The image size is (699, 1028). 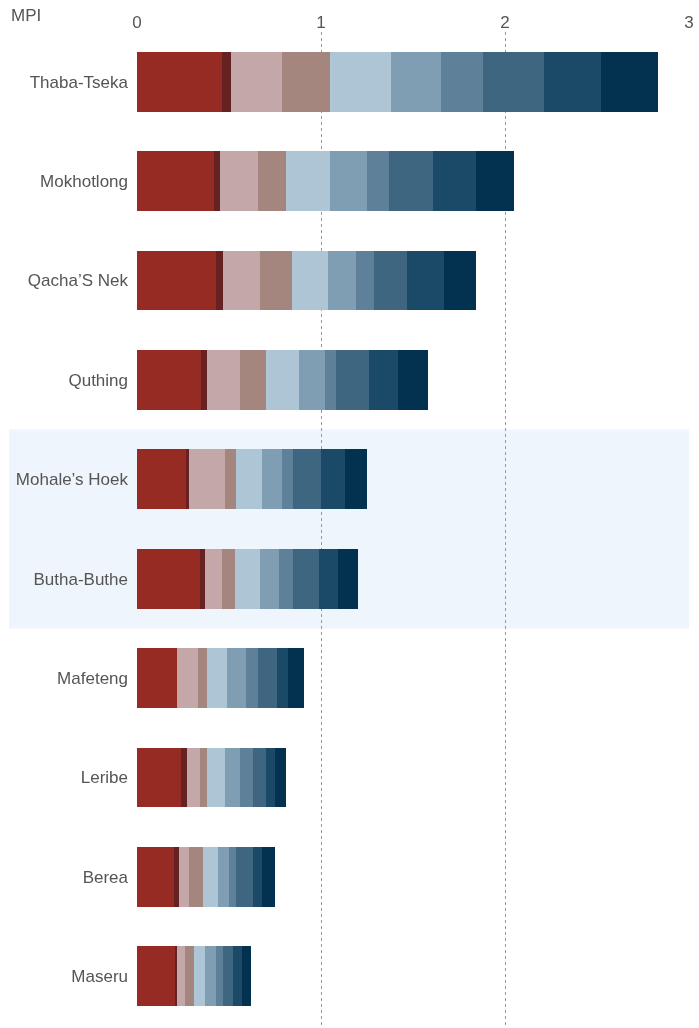 I want to click on x-tick-label: 0, so click(x=137, y=22).